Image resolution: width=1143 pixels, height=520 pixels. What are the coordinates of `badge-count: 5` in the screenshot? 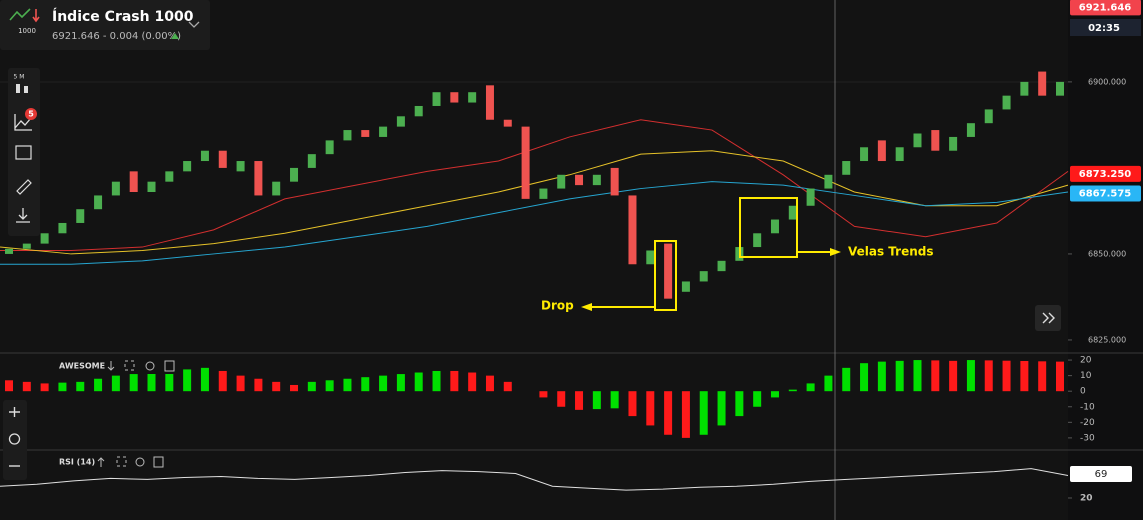 It's located at (31, 114).